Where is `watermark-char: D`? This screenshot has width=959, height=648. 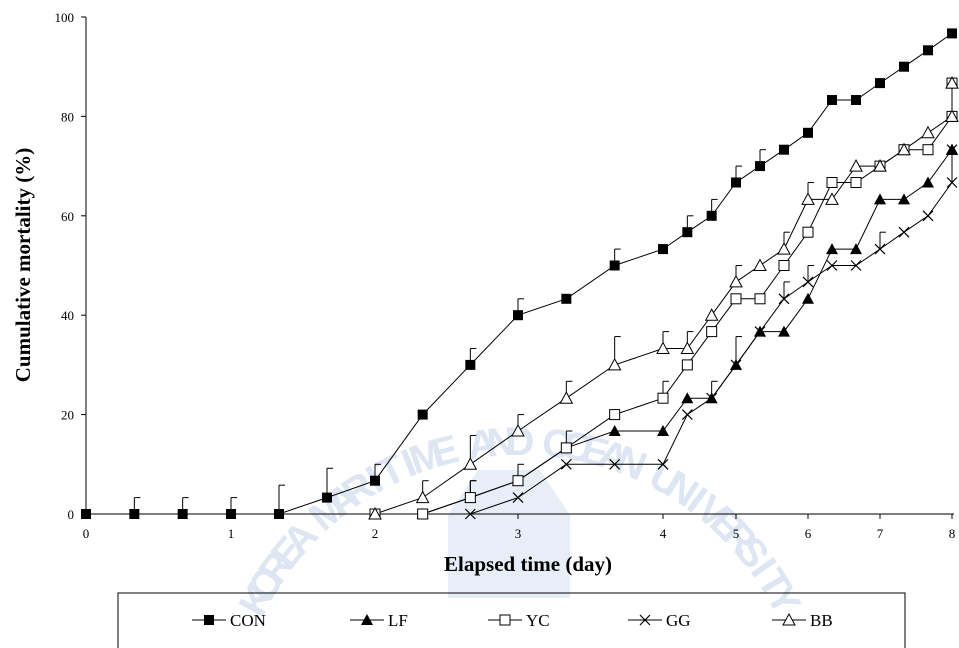 watermark-char: D is located at coordinates (520, 442).